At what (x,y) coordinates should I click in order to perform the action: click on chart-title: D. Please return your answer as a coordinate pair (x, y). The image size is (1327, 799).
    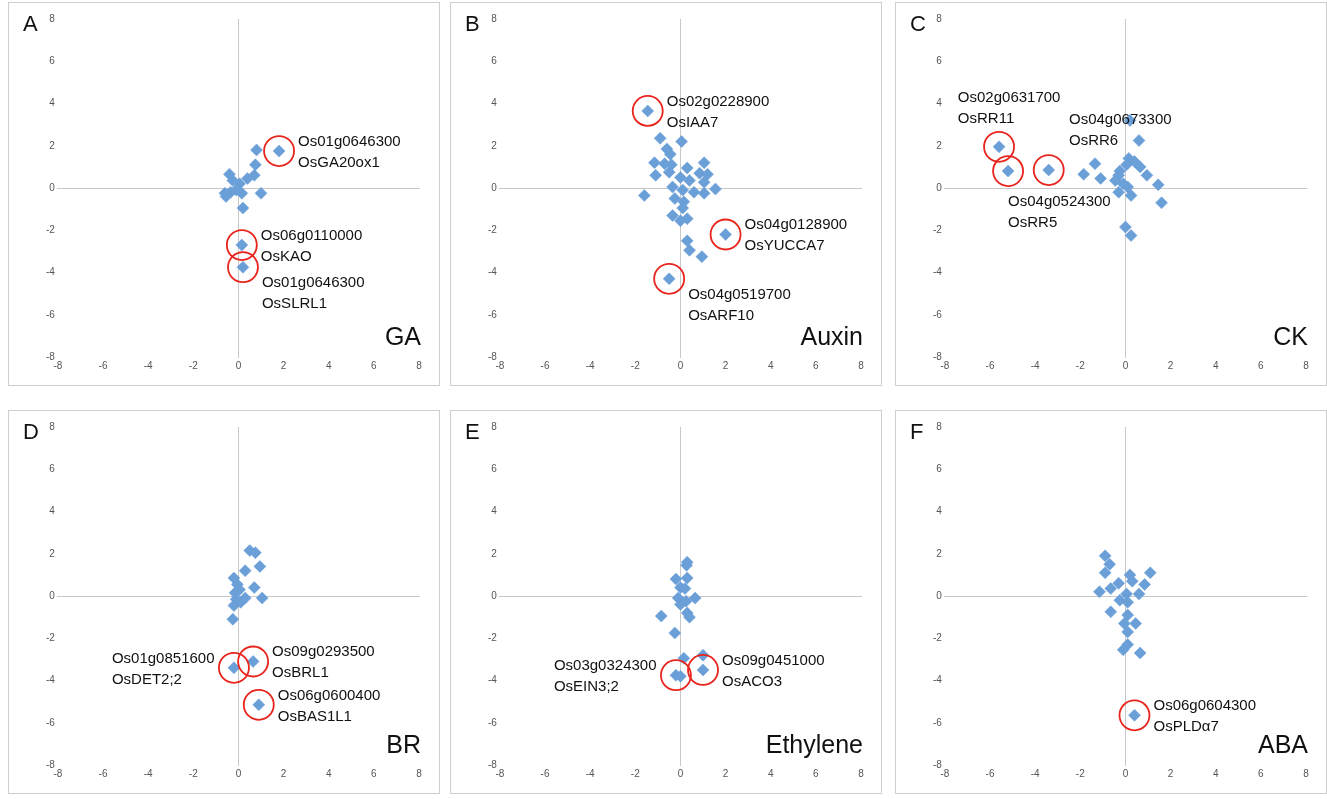
    Looking at the image, I should click on (31, 432).